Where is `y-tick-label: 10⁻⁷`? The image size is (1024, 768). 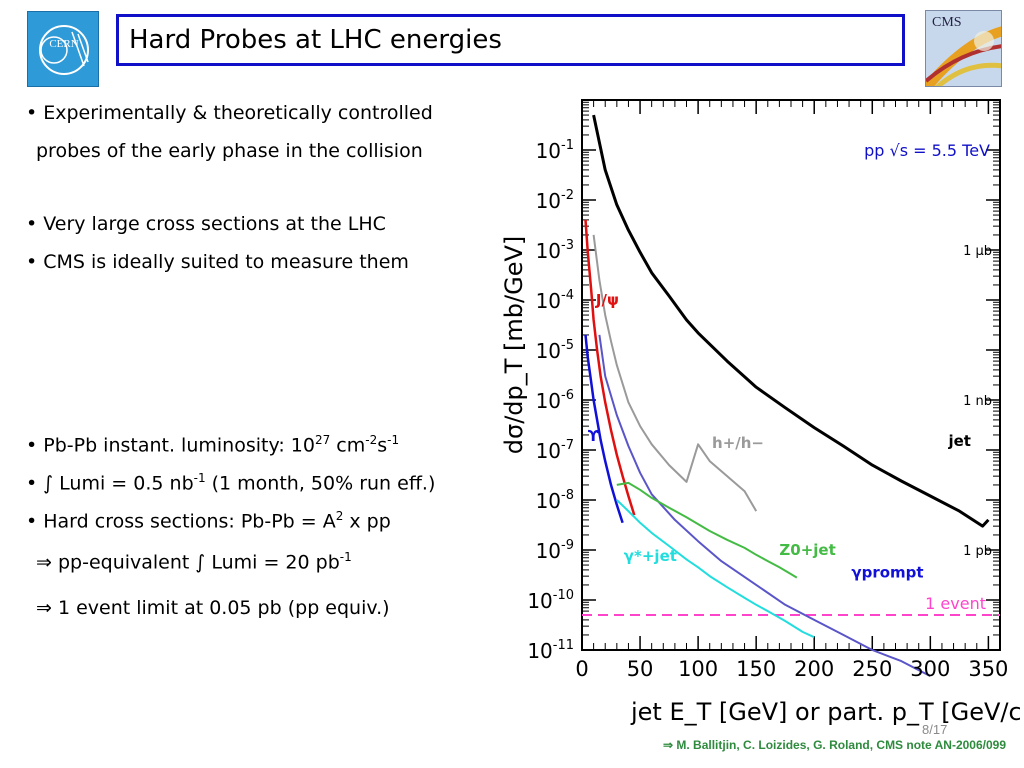 y-tick-label: 10⁻⁷ is located at coordinates (555, 450).